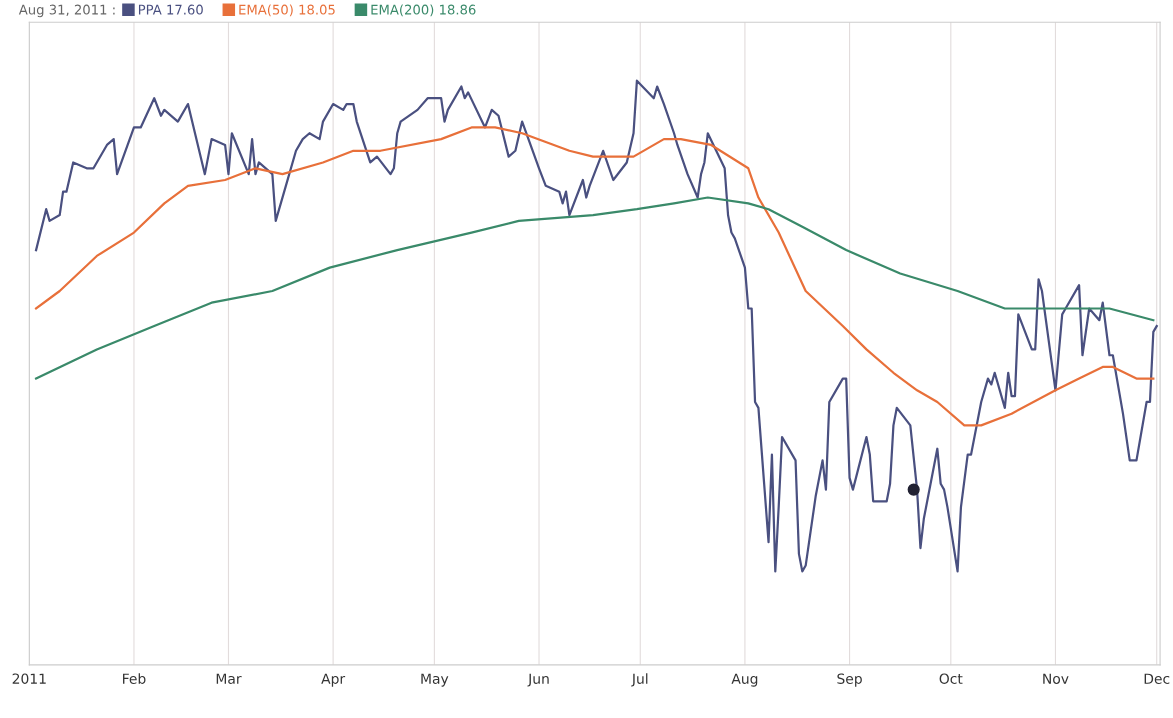 The height and width of the screenshot is (718, 1173). What do you see at coordinates (29, 678) in the screenshot?
I see `x-tick-label: 2011` at bounding box center [29, 678].